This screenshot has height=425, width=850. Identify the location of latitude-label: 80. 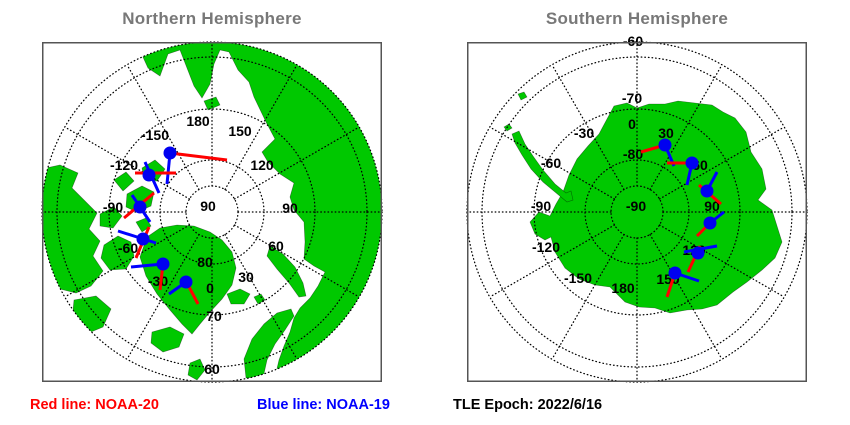
(205, 262).